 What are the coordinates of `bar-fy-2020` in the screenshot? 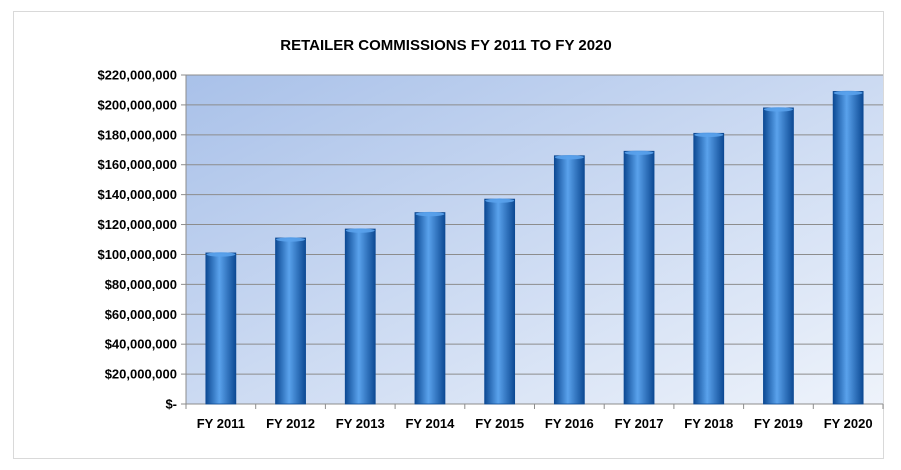 It's located at (848, 247).